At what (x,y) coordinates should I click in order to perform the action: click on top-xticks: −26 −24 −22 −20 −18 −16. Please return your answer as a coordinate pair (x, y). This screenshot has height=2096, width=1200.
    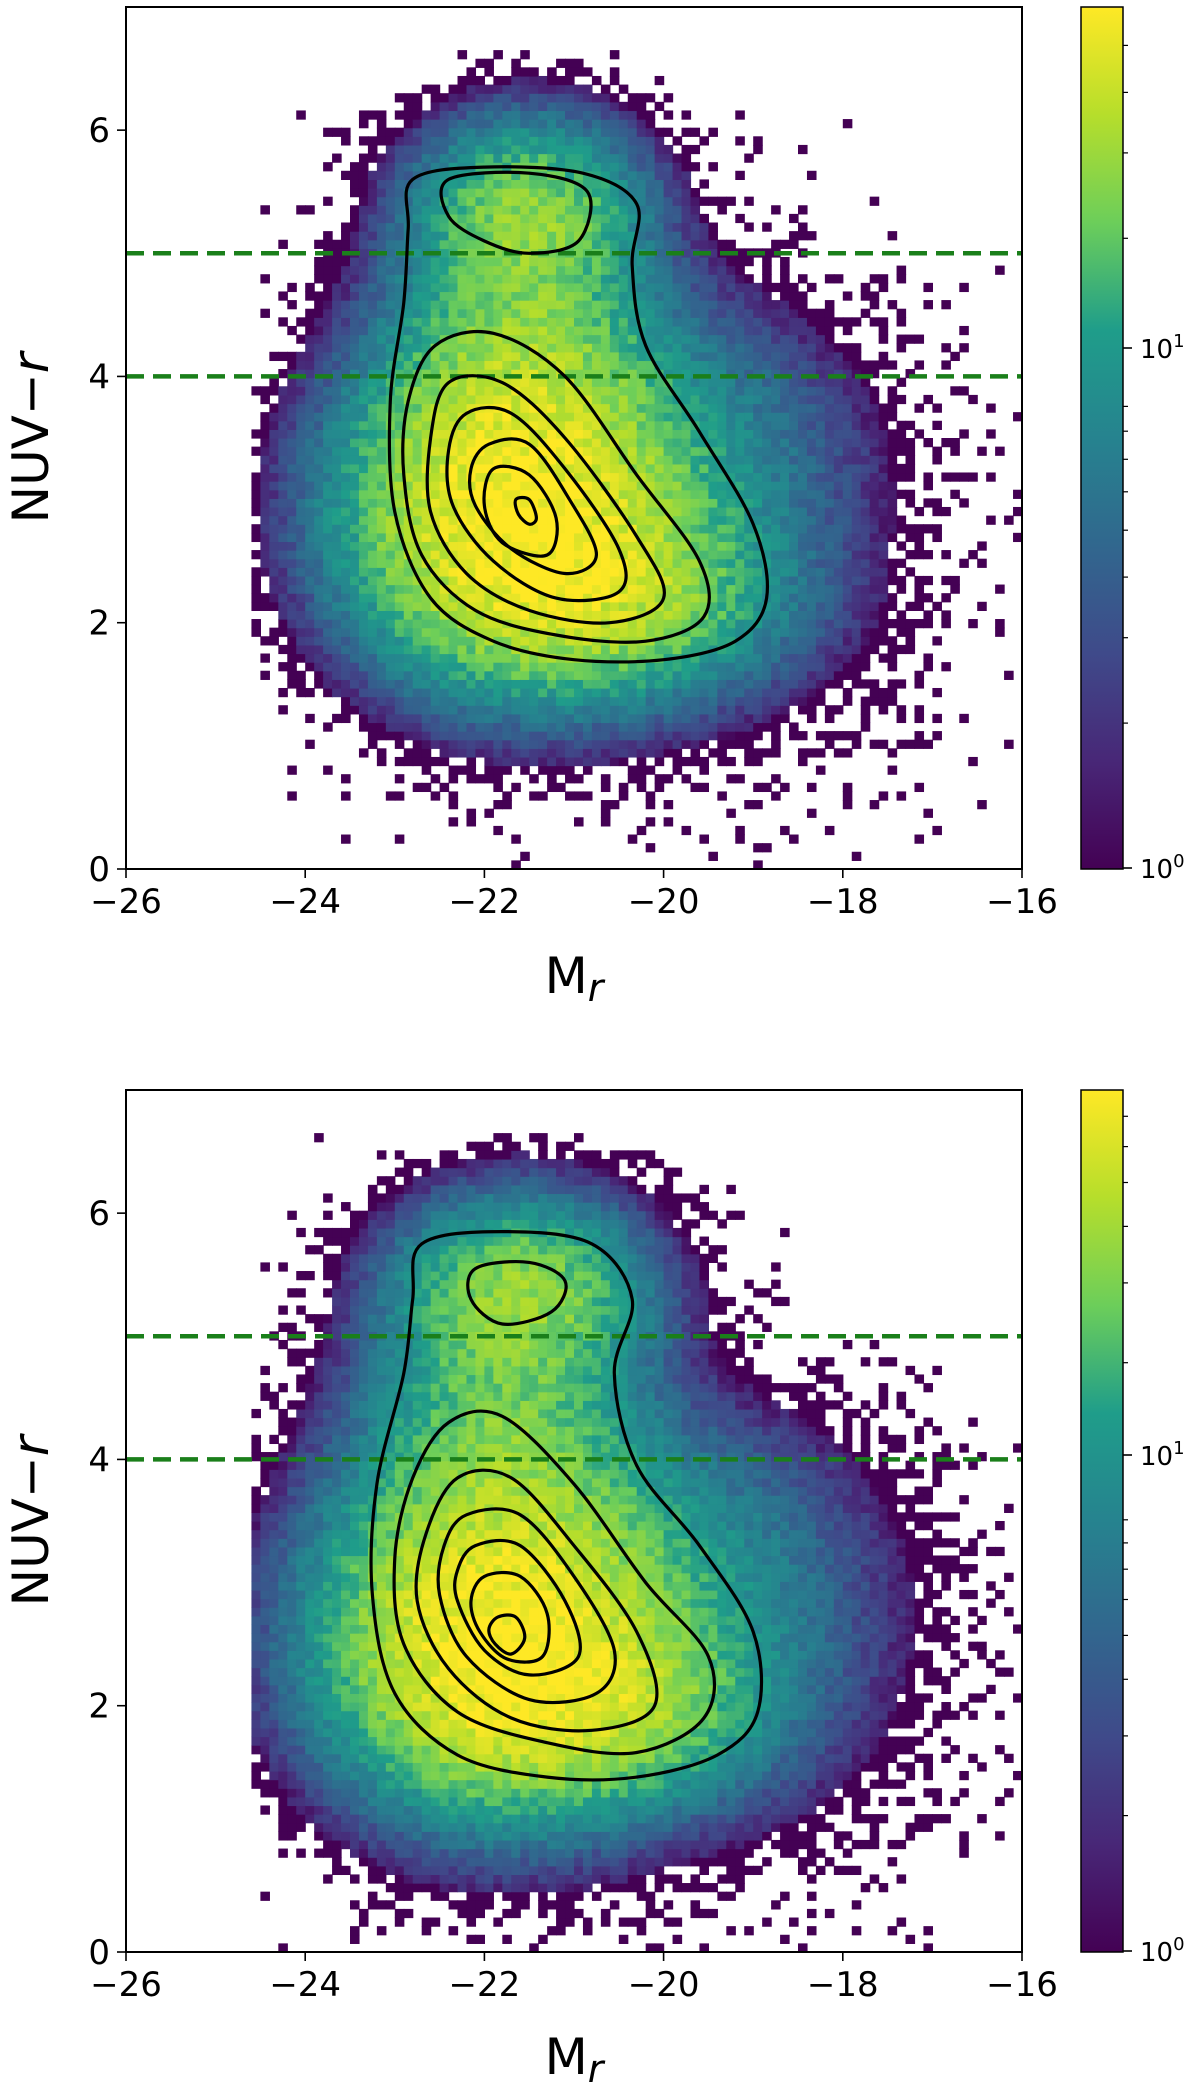
    Looking at the image, I should click on (574, 895).